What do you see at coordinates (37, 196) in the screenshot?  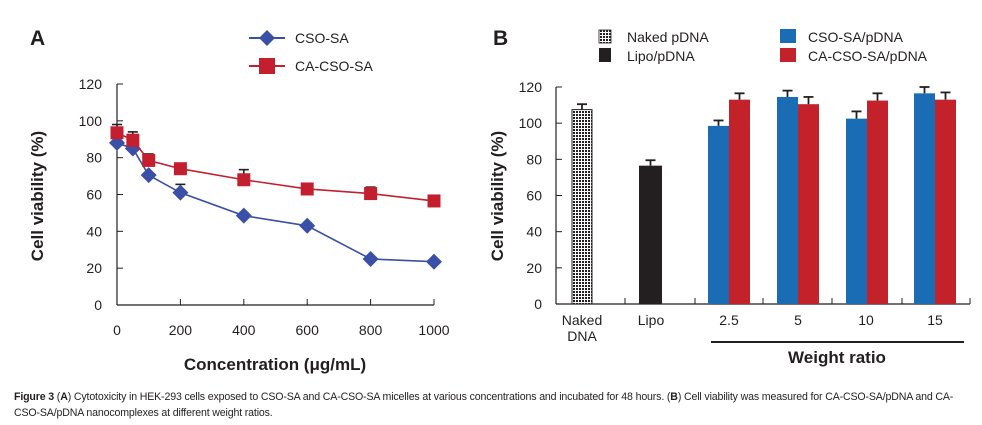 I see `axis-a-y-label: Cell viability (%)` at bounding box center [37, 196].